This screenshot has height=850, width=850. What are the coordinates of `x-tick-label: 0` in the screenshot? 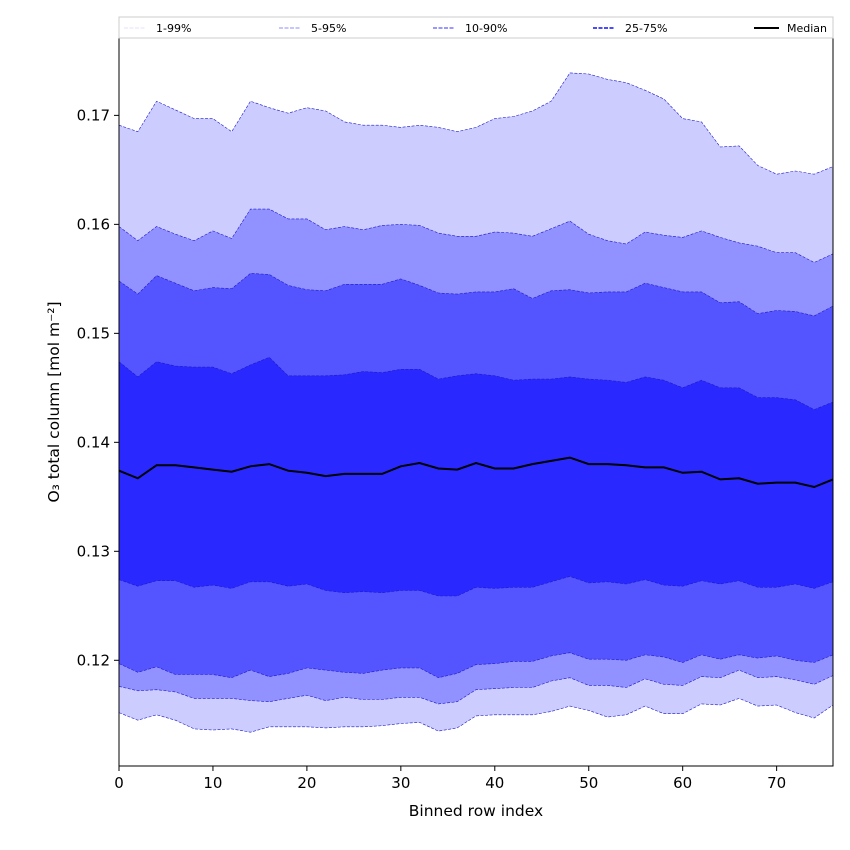 It's located at (119, 783).